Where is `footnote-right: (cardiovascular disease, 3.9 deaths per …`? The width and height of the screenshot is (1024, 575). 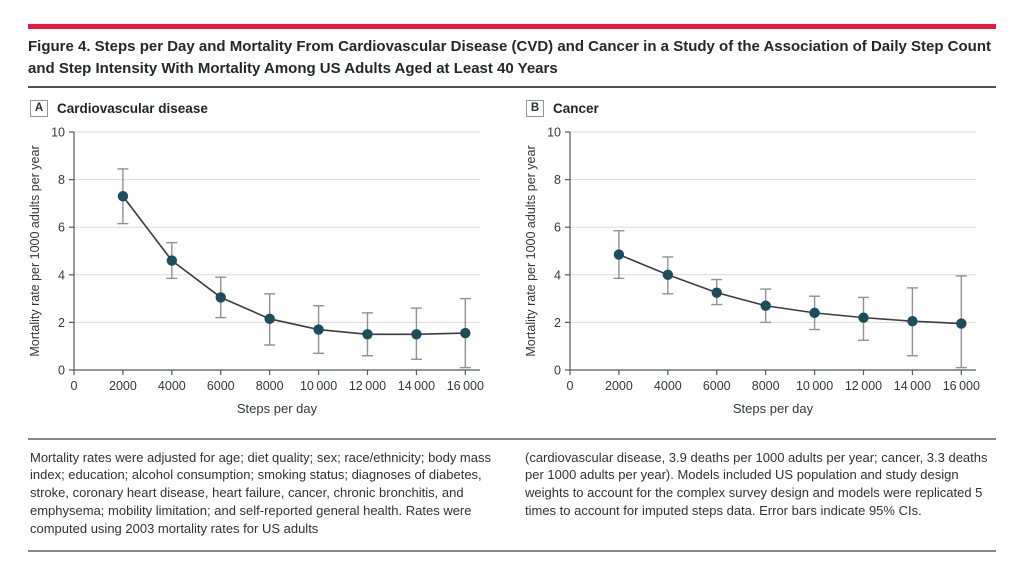 footnote-right: (cardiovascular disease, 3.9 deaths per … is located at coordinates (756, 484).